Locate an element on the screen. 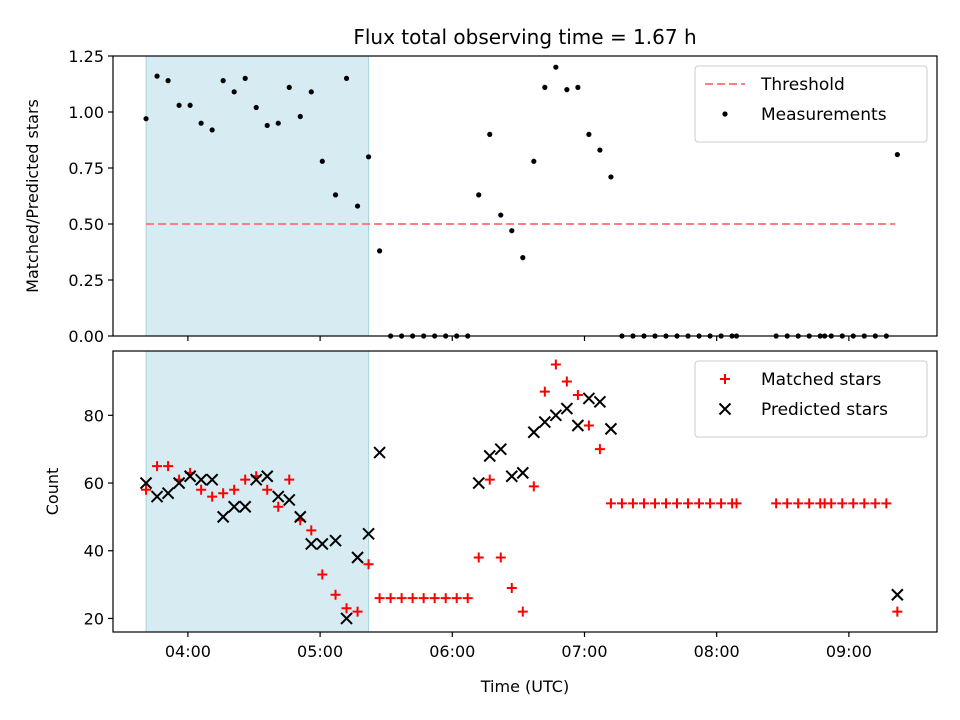 The height and width of the screenshot is (720, 960). x-tick-label: 07:00 is located at coordinates (584, 651).